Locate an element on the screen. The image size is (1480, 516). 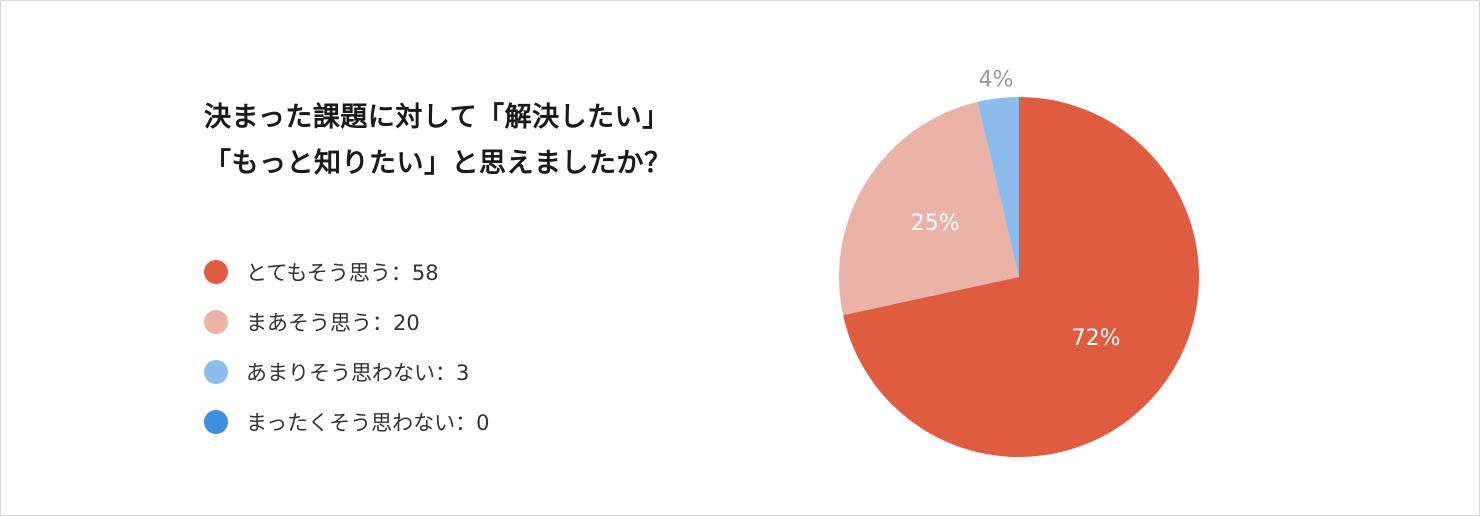
pie-slice-label-1: 72% is located at coordinates (1096, 338).